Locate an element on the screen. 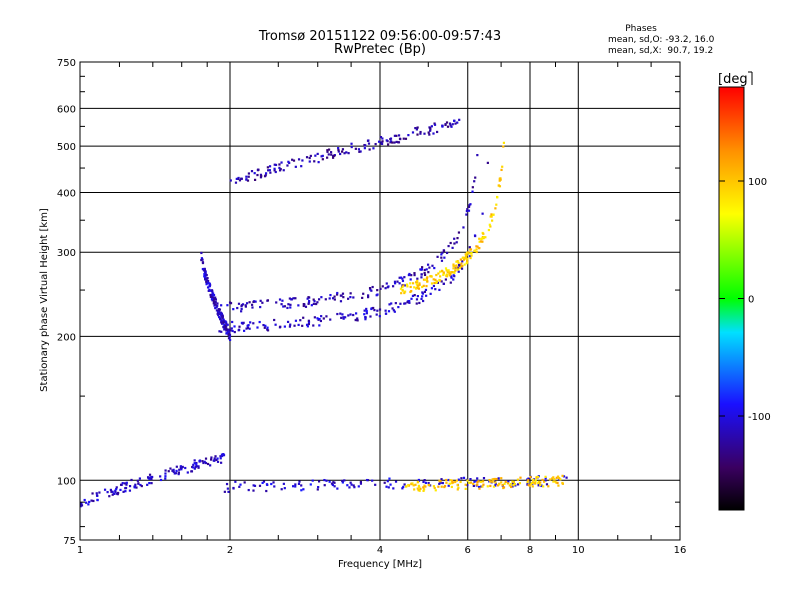 The image size is (800, 600). y-tick-labels: 75 100 200 300 400 500 600 750 is located at coordinates (66, 302).